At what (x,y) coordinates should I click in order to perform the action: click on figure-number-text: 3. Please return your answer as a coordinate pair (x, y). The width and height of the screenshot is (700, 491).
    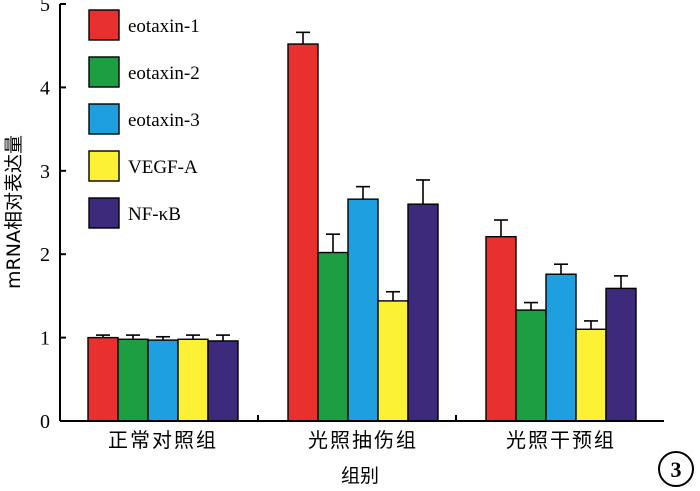
    Looking at the image, I should click on (676, 469).